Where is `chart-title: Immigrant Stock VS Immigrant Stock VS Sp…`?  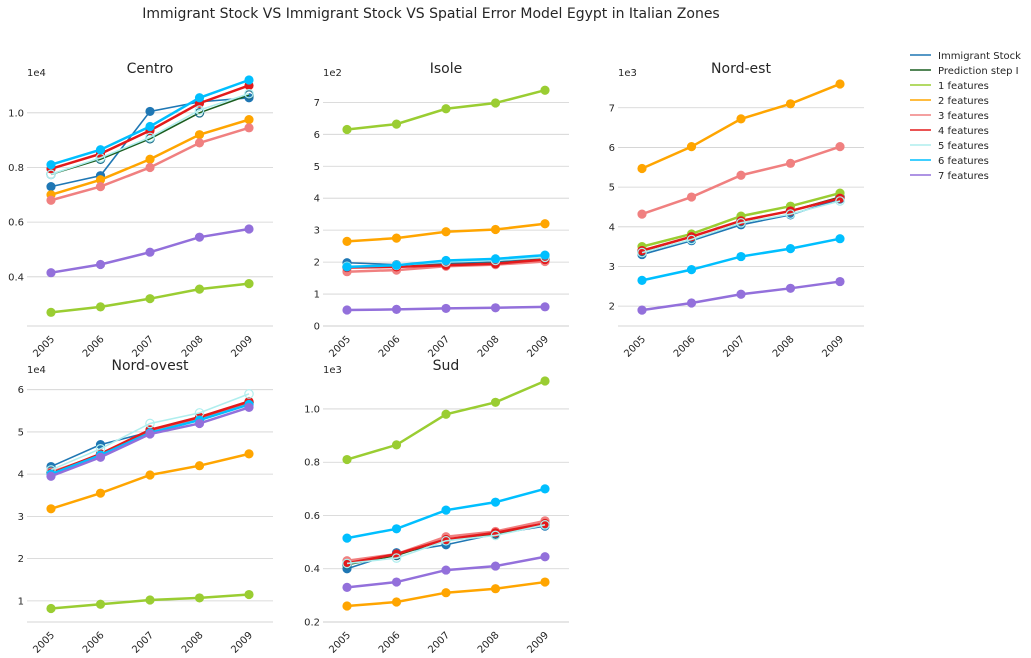 chart-title: Immigrant Stock VS Immigrant Stock VS Sp… is located at coordinates (430, 14).